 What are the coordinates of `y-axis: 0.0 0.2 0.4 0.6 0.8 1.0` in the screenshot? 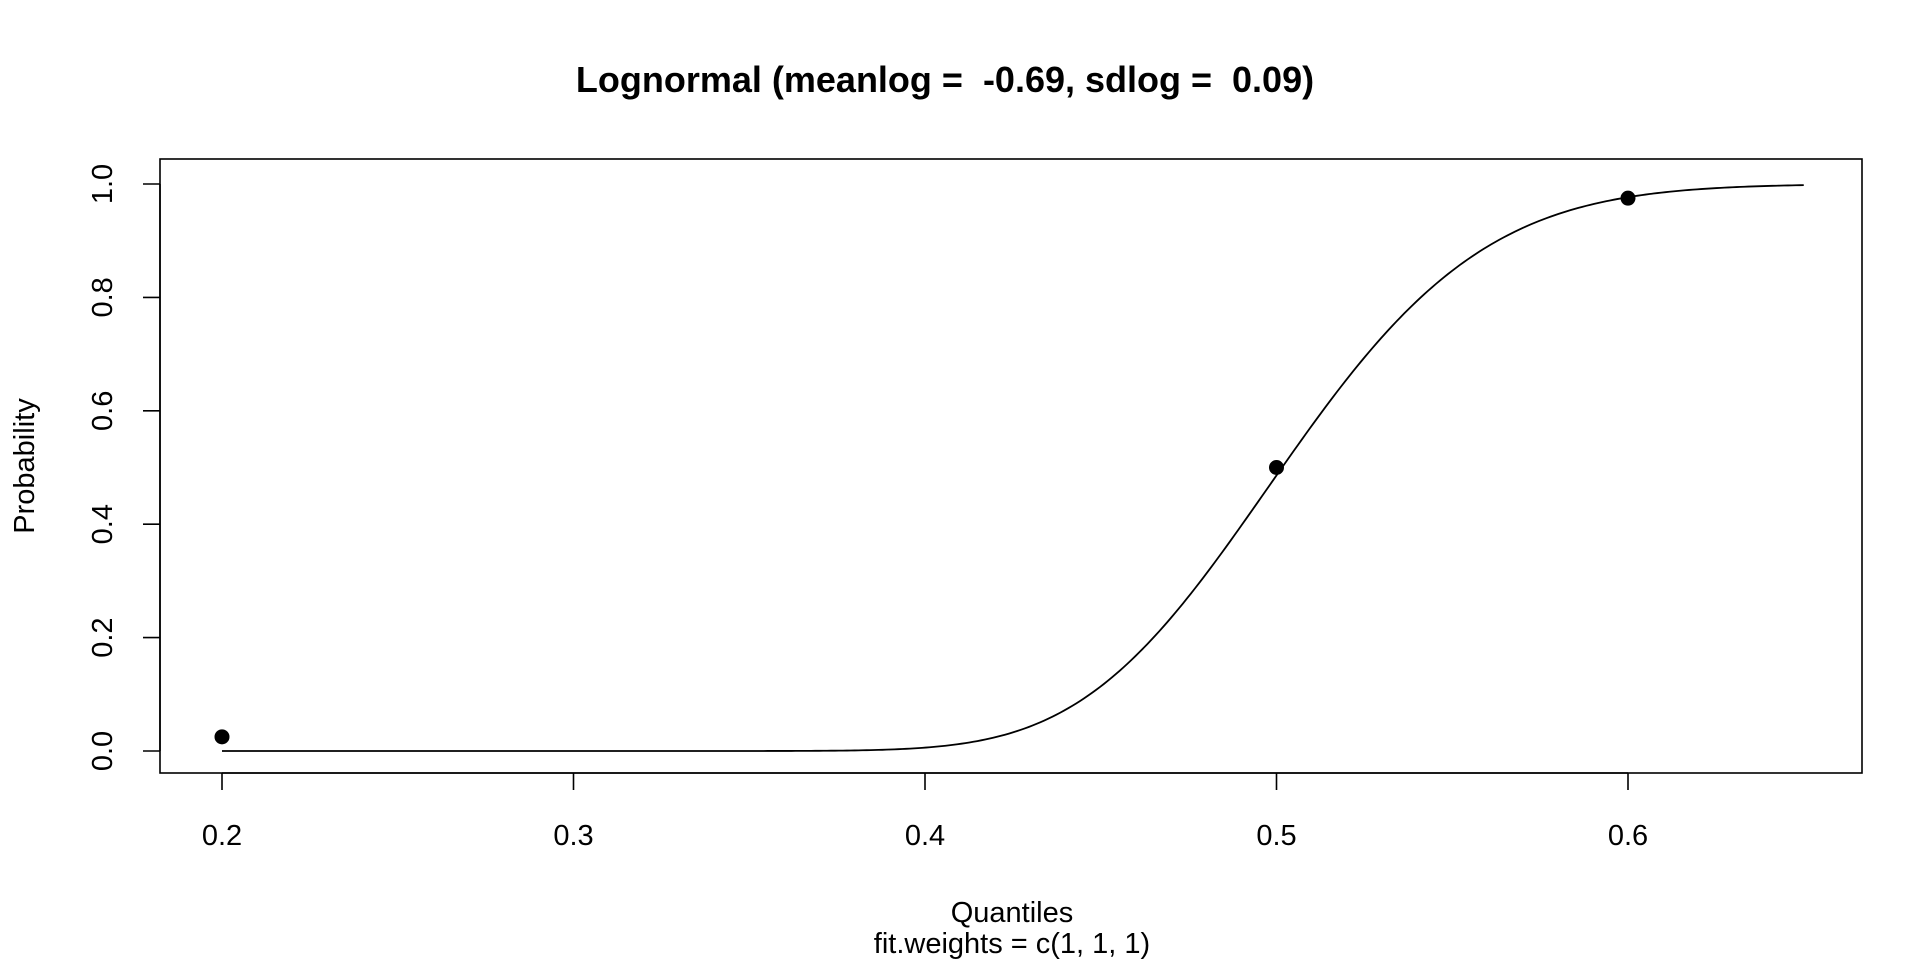 It's located at (124, 467).